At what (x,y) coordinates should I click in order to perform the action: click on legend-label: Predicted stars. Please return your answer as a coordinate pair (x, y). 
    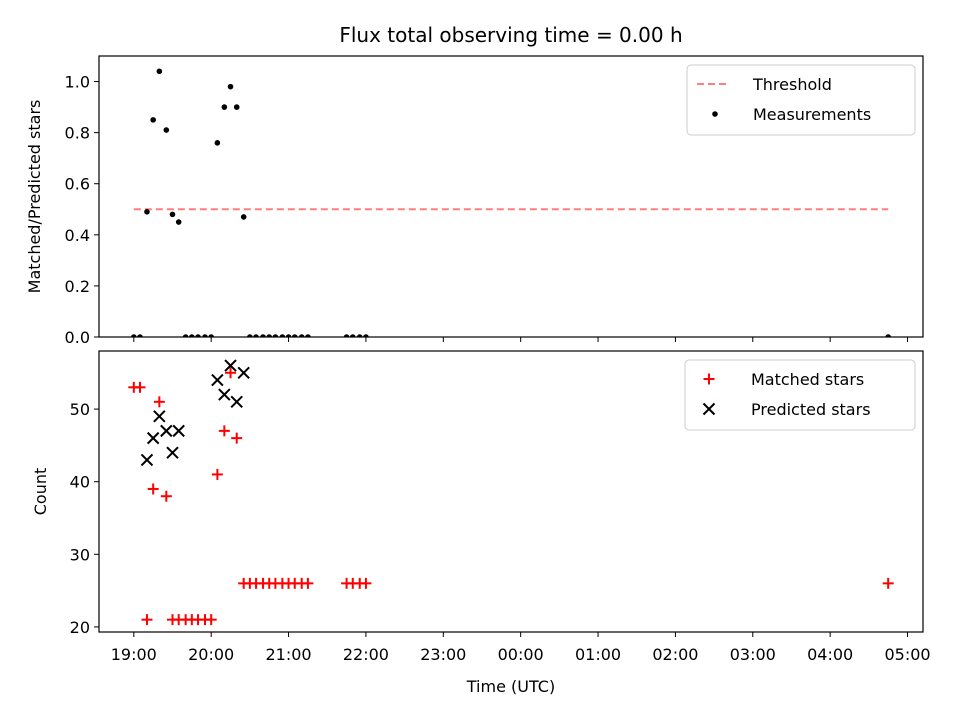
    Looking at the image, I should click on (811, 409).